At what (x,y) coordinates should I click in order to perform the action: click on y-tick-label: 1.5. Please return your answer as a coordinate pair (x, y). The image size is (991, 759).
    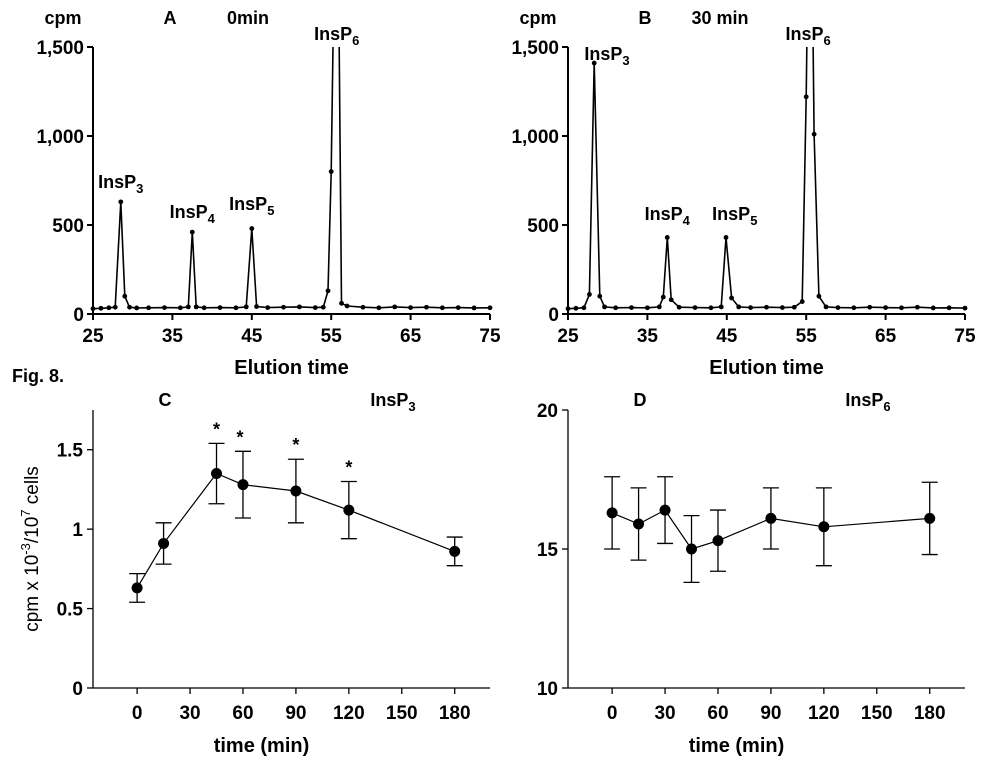
    Looking at the image, I should click on (70, 451).